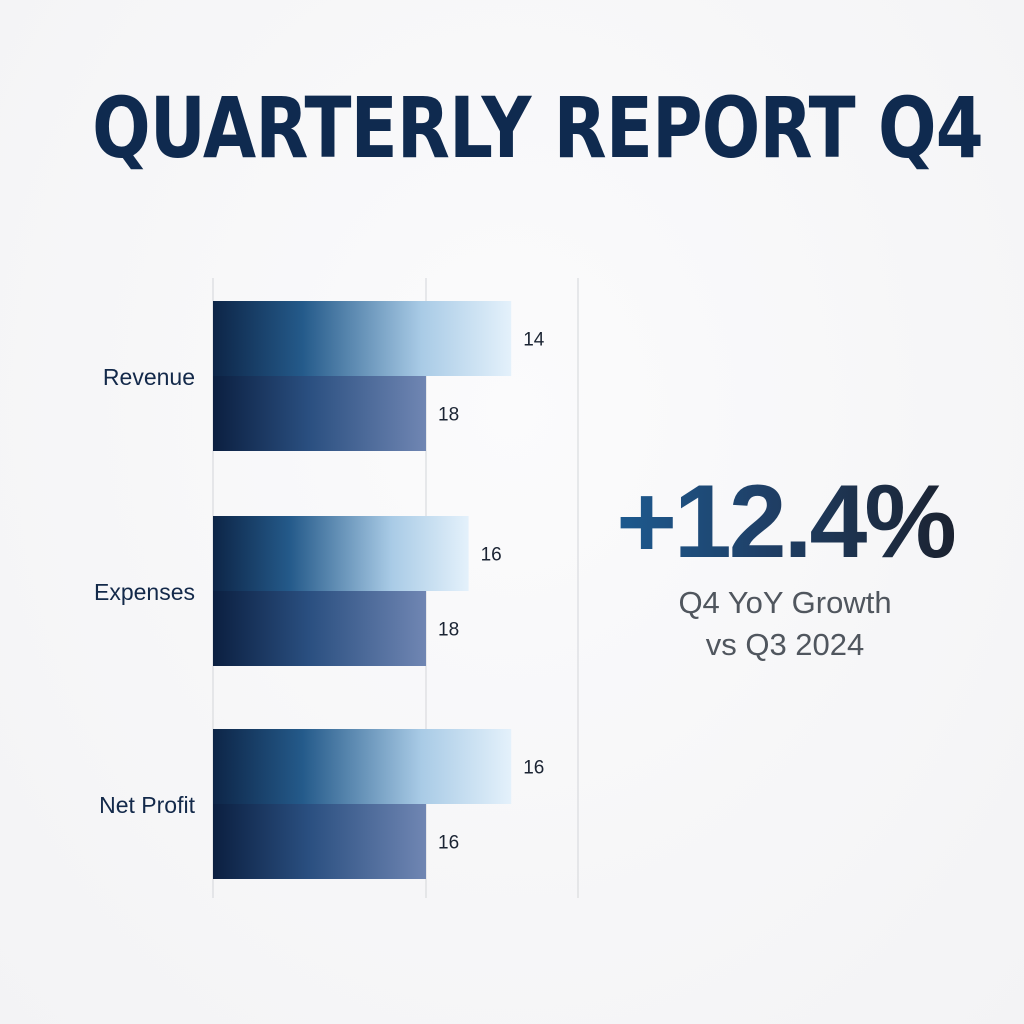 The image size is (1024, 1024). What do you see at coordinates (785, 644) in the screenshot?
I see `kpi-caption-line2: vs Q3 2024` at bounding box center [785, 644].